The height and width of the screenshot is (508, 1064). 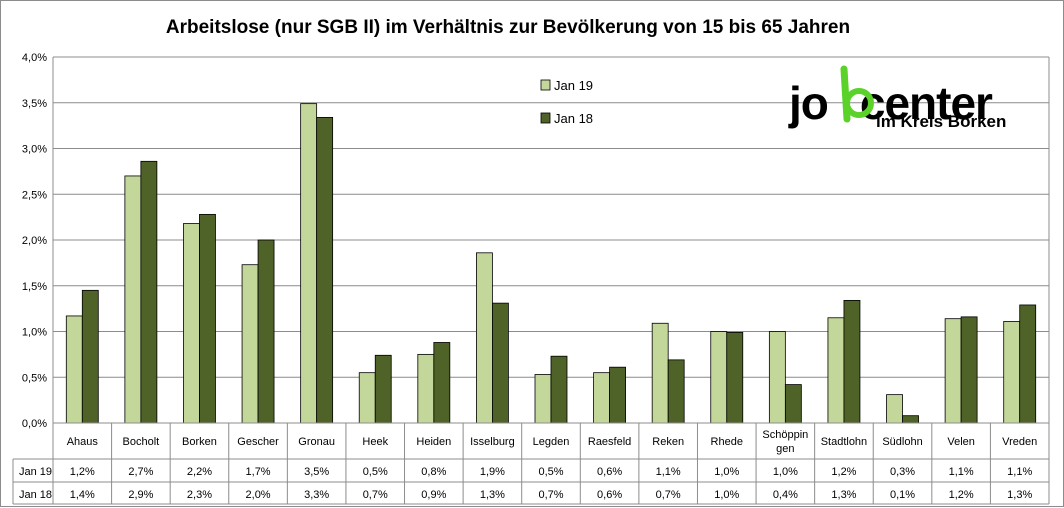 What do you see at coordinates (199, 472) in the screenshot?
I see `table-cell-value: 2,2%` at bounding box center [199, 472].